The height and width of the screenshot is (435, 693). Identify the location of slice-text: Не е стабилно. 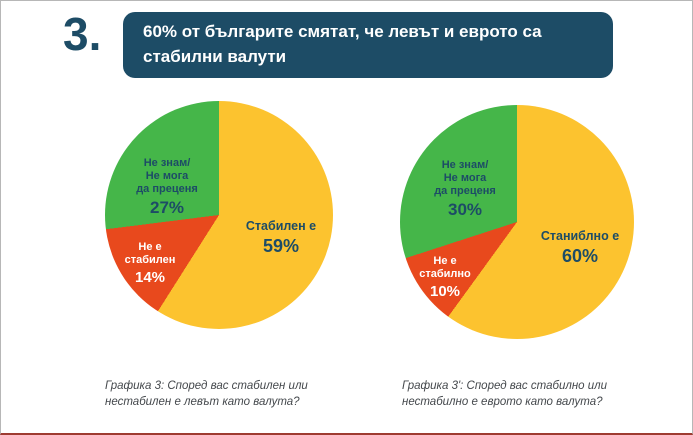
(445, 267).